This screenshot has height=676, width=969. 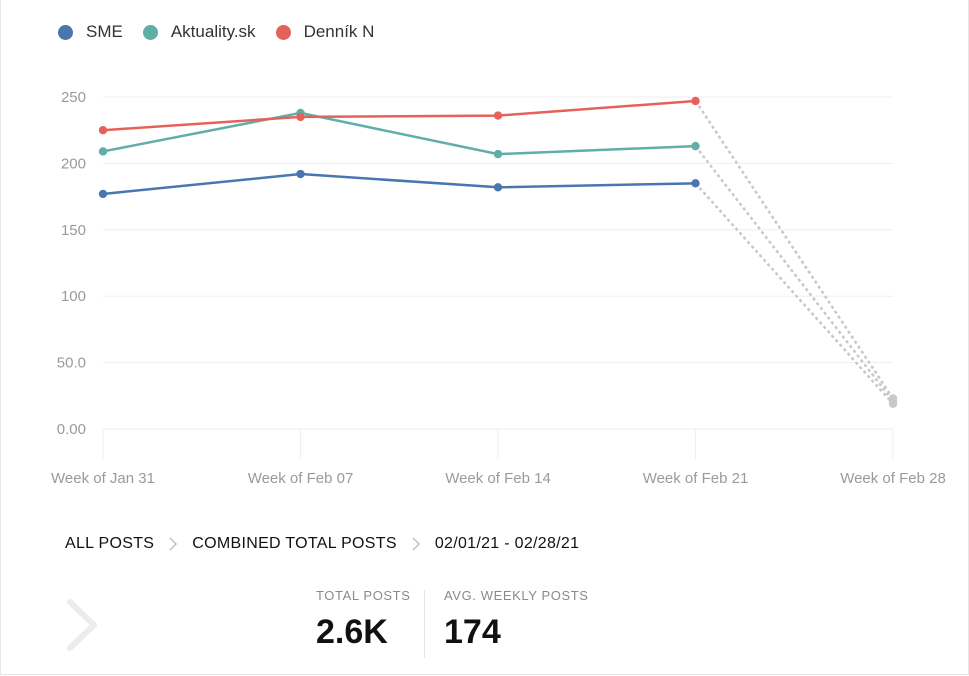 I want to click on legend-item-sme: SME, so click(x=90, y=32).